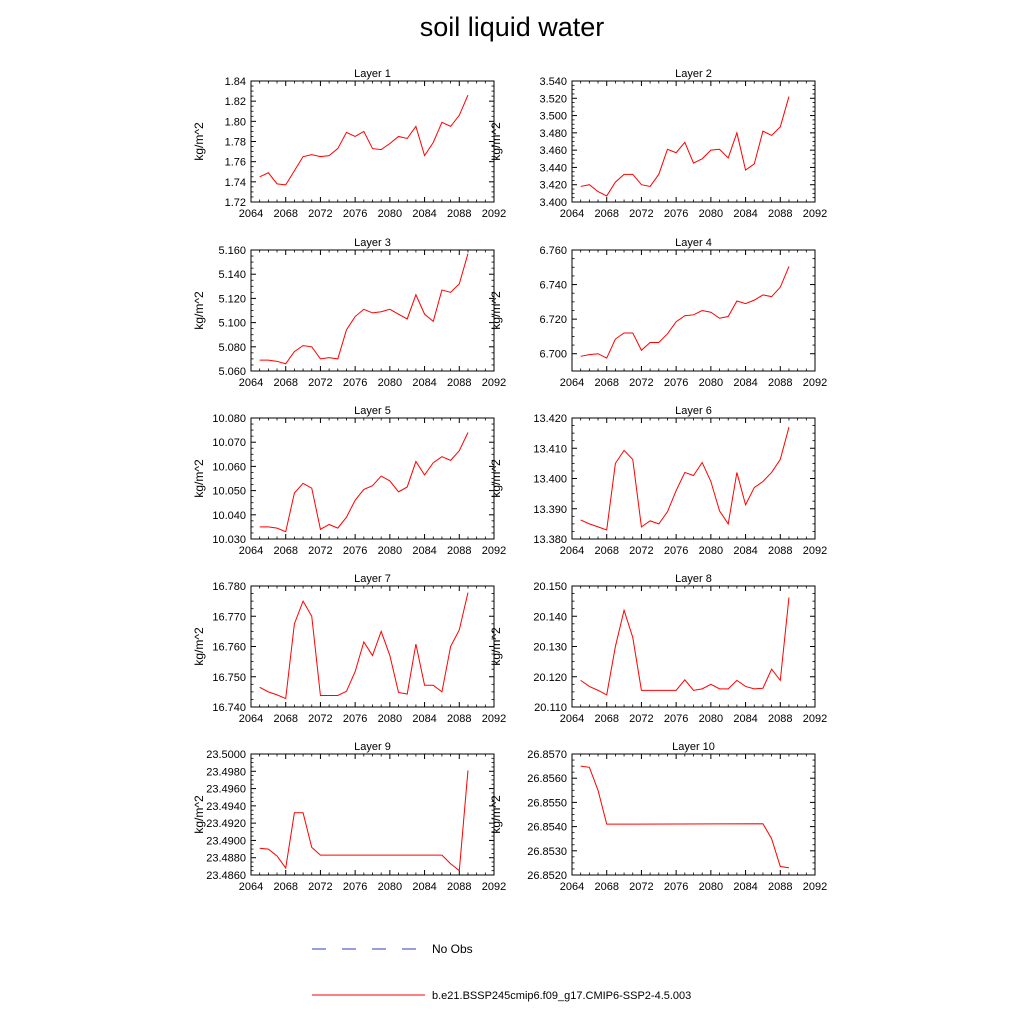 The image size is (1024, 1024). Describe the element at coordinates (550, 617) in the screenshot. I see `y-tick-label: 20.140` at that location.